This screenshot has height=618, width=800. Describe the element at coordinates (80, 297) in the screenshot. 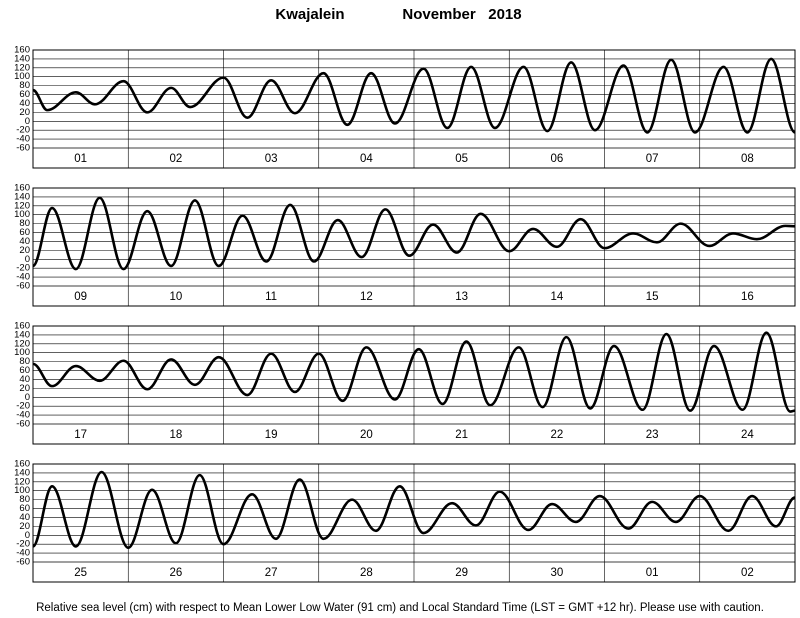

I see `x-tick-label: 09` at that location.